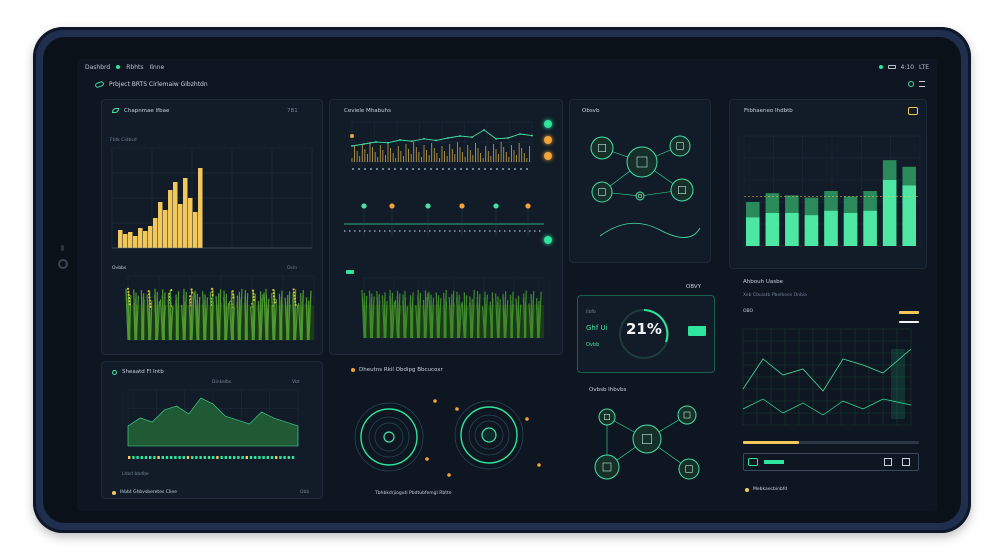 Image resolution: width=1000 pixels, height=560 pixels. I want to click on chart-footer: Lhbd bbdbe, so click(135, 474).